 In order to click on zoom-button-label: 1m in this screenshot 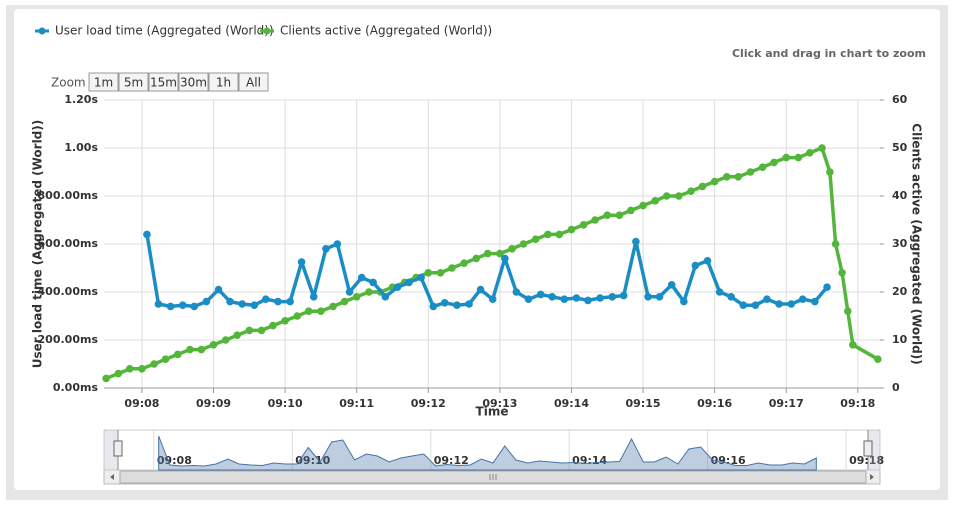, I will do `click(103, 83)`.